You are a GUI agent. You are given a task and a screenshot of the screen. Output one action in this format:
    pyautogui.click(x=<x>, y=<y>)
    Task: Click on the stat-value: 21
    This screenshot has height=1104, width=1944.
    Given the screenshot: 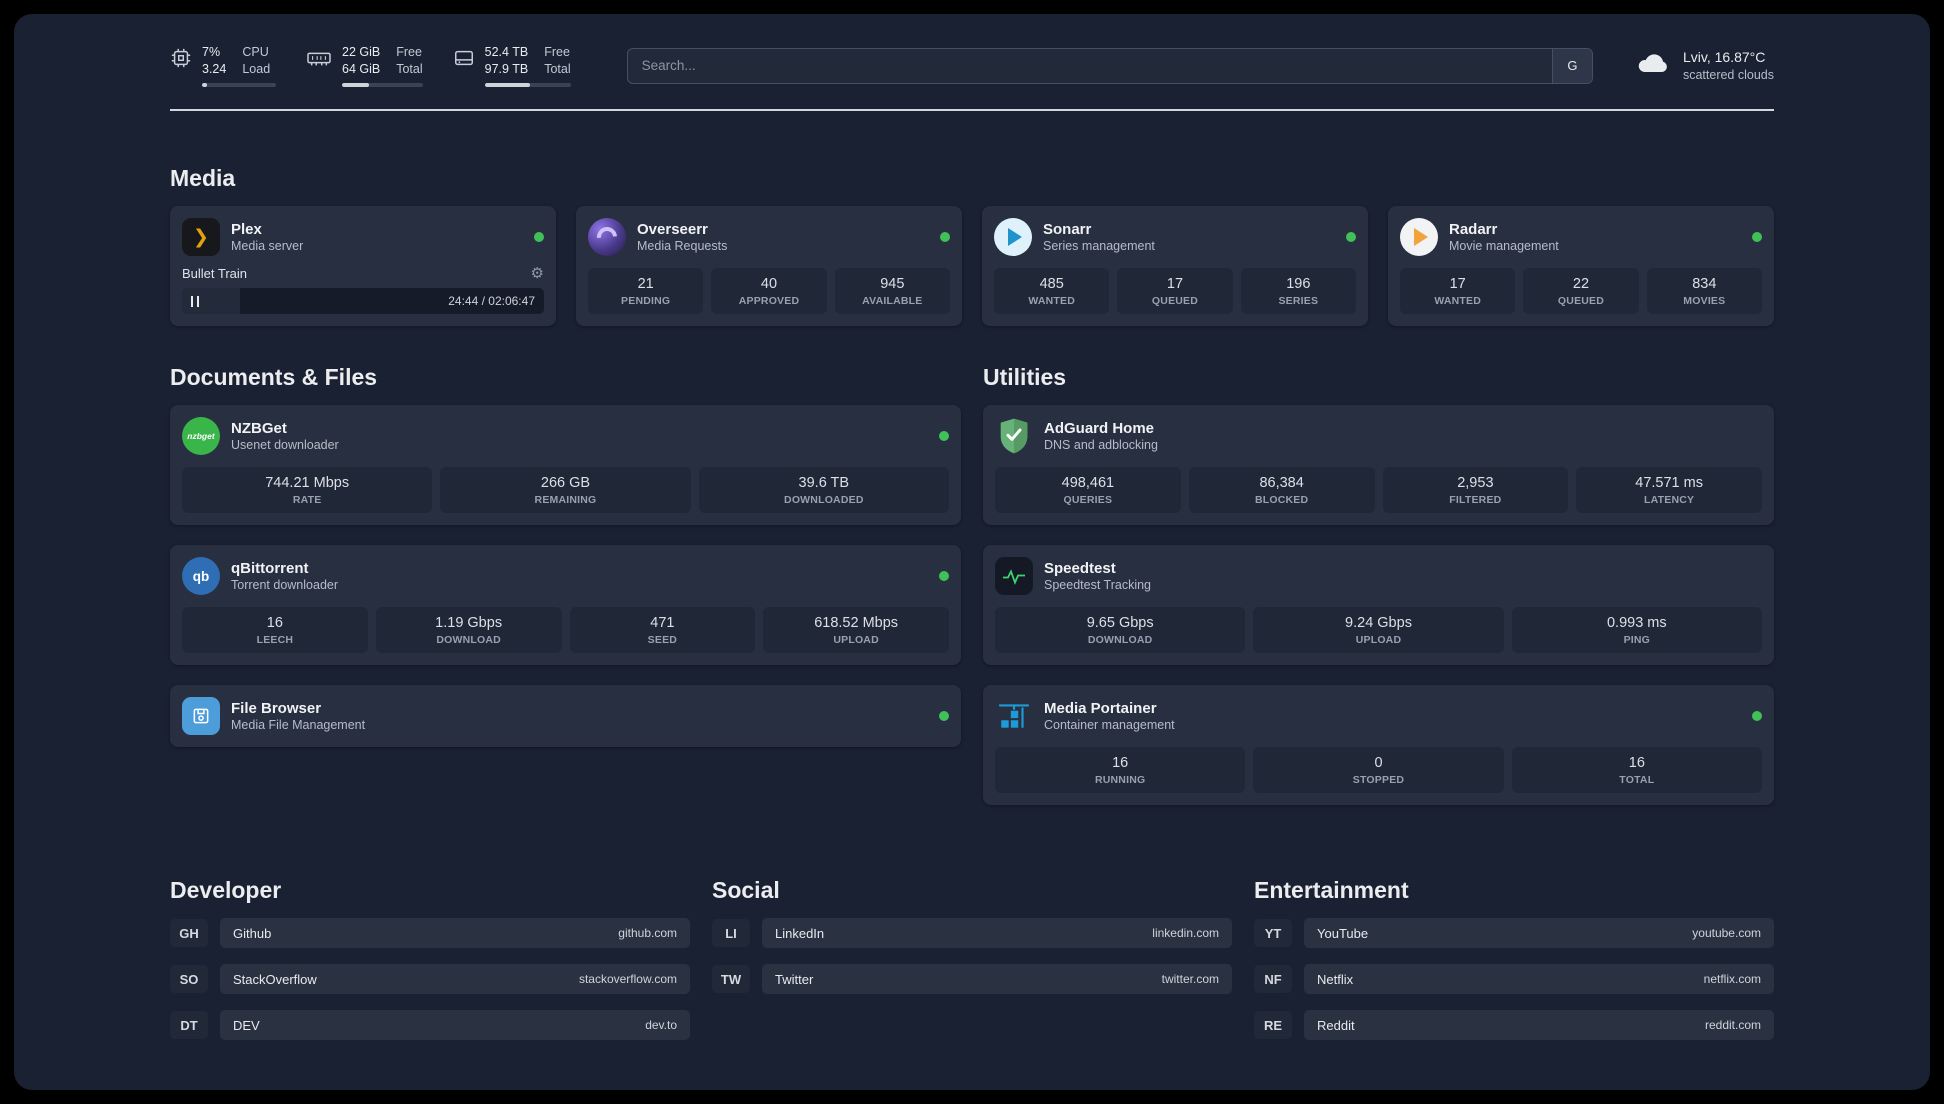 What is the action you would take?
    pyautogui.click(x=645, y=284)
    